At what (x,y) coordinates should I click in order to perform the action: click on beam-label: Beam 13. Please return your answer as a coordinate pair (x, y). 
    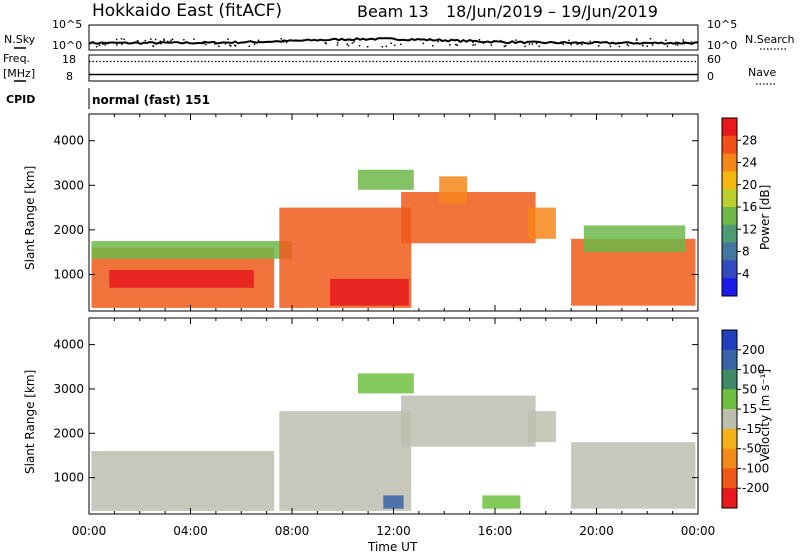
    Looking at the image, I should click on (393, 11).